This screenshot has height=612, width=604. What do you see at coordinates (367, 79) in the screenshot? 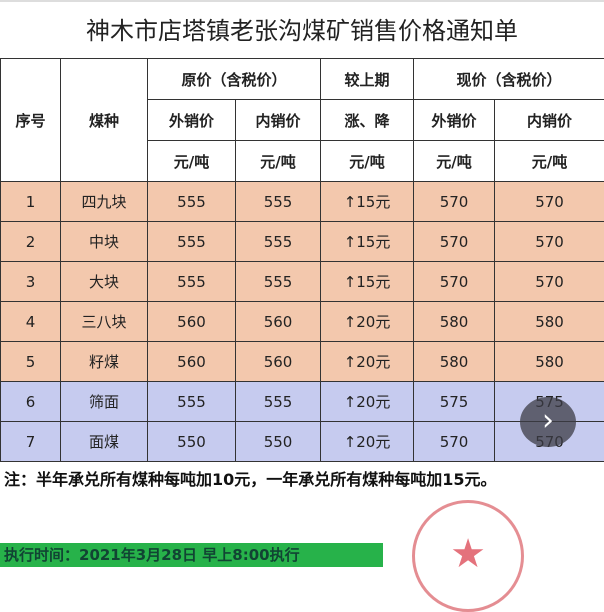
I see `header-change: 较上期` at bounding box center [367, 79].